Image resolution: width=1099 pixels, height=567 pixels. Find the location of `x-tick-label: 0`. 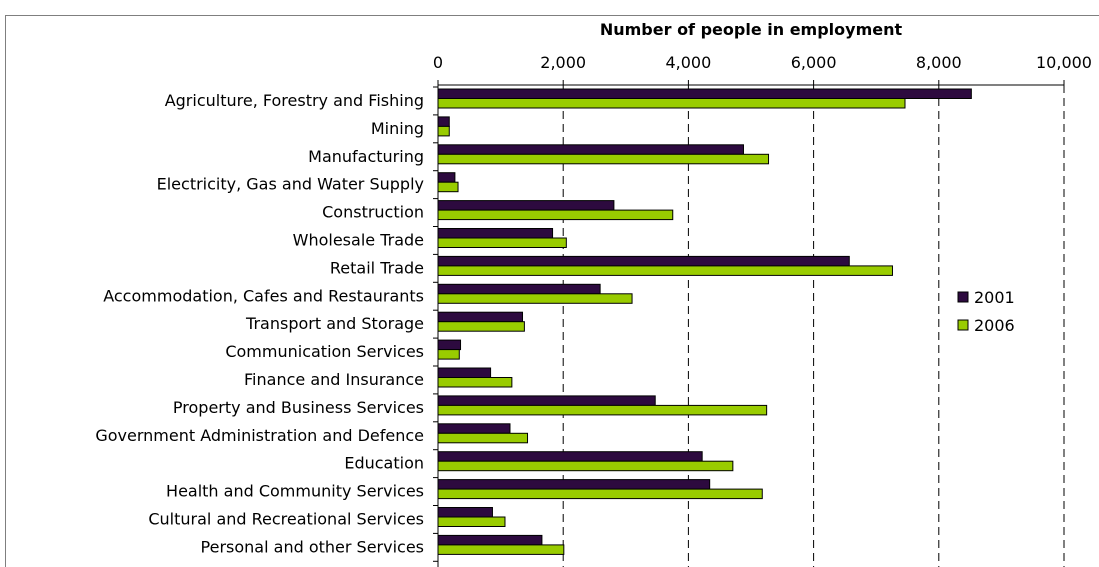

x-tick-label: 0 is located at coordinates (438, 62).